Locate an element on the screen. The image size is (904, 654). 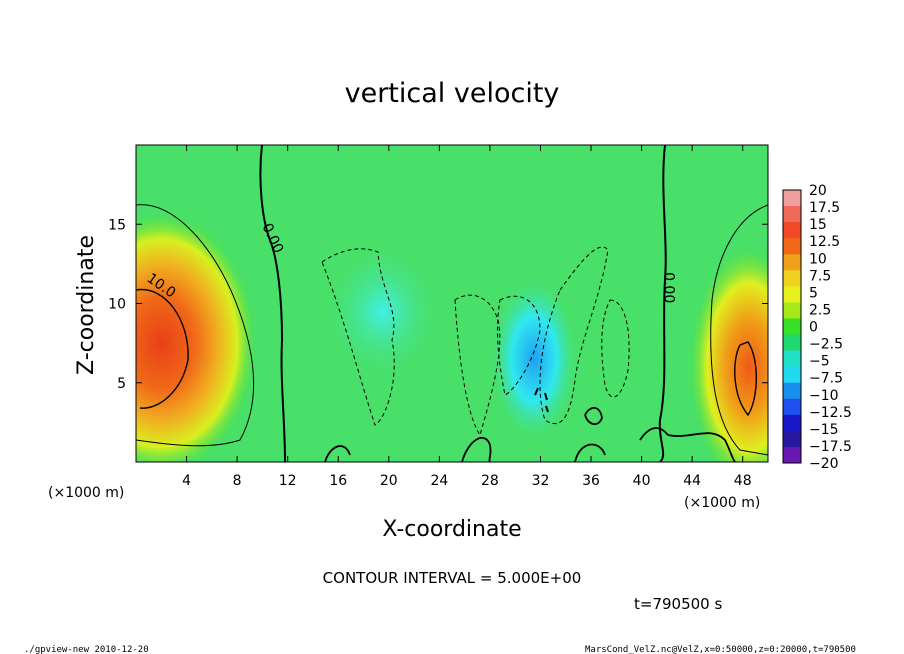
contour-10-right is located at coordinates (739, 330).